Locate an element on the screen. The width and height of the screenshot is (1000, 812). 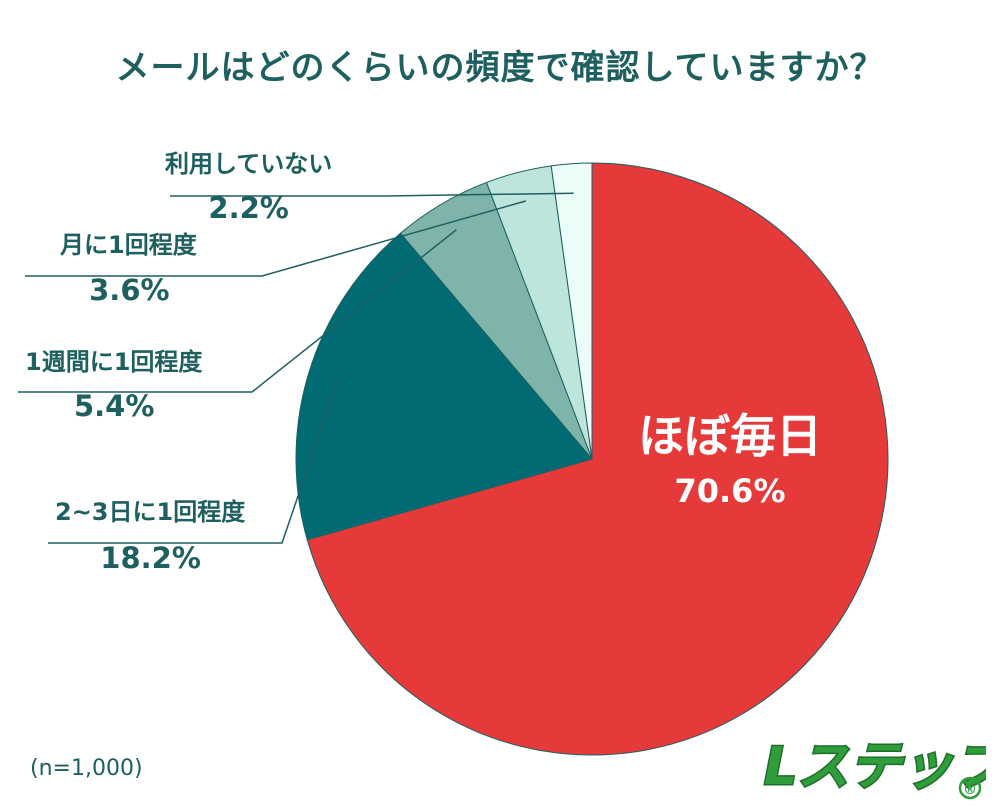
lstep-logo: Lステップ ® is located at coordinates (874, 768).